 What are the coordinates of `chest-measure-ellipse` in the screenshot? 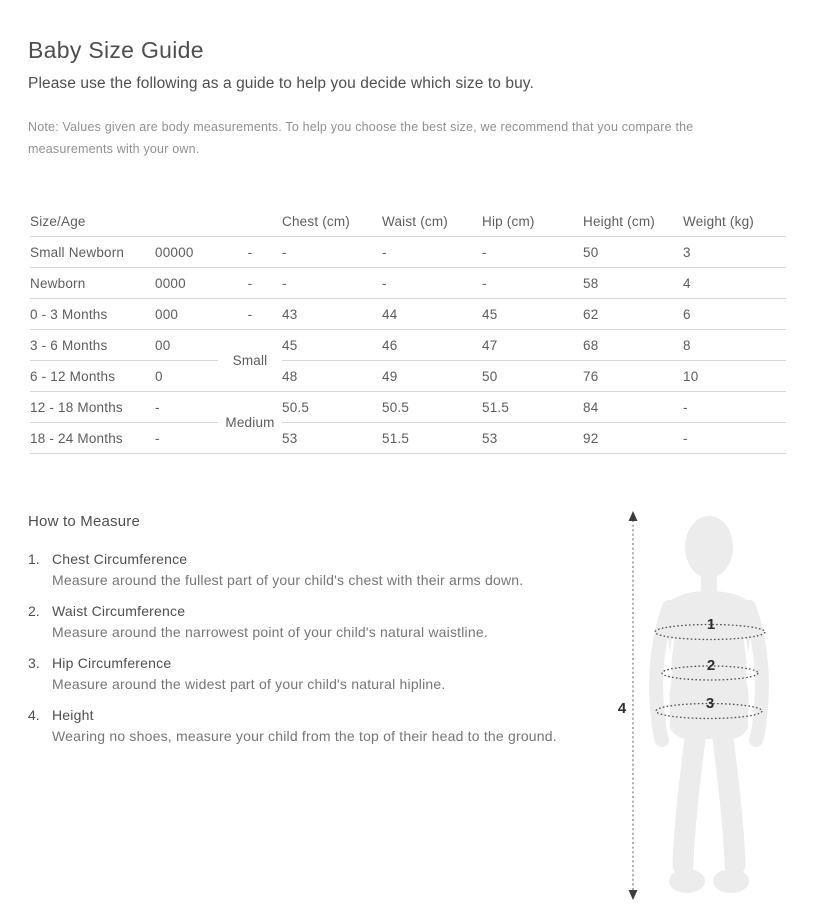 It's located at (710, 632).